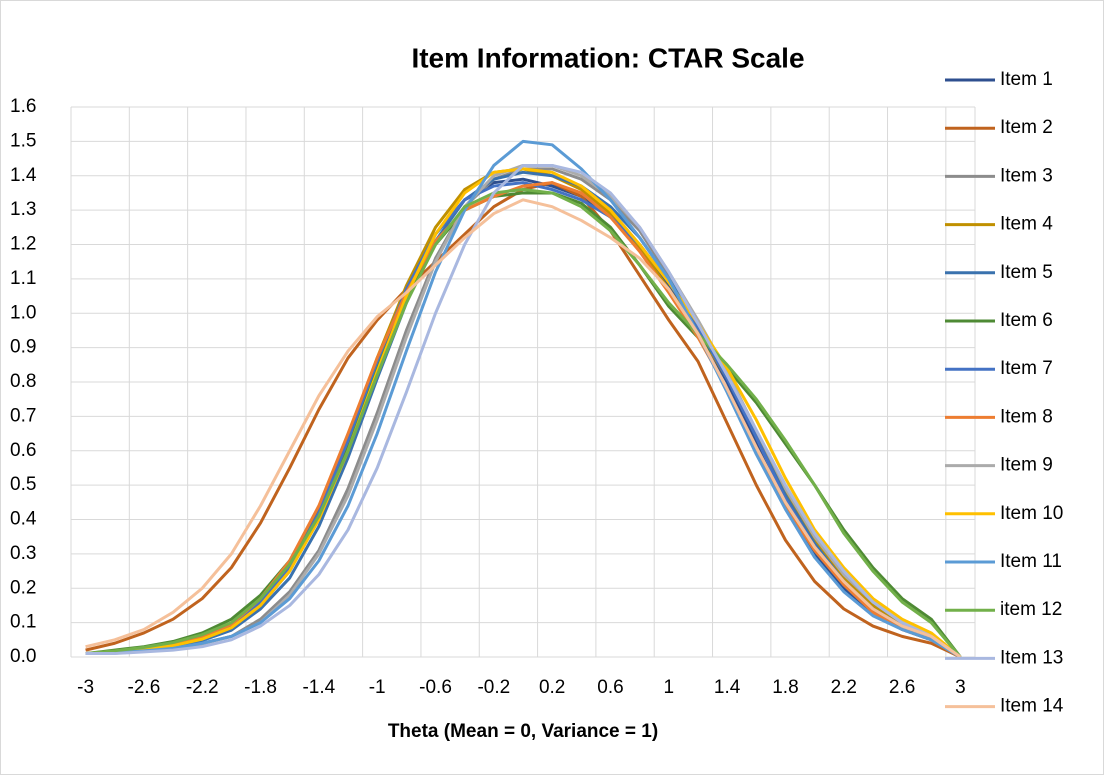 This screenshot has width=1104, height=775. Describe the element at coordinates (607, 57) in the screenshot. I see `chart-title: Item Information: CTAR Scale` at that location.